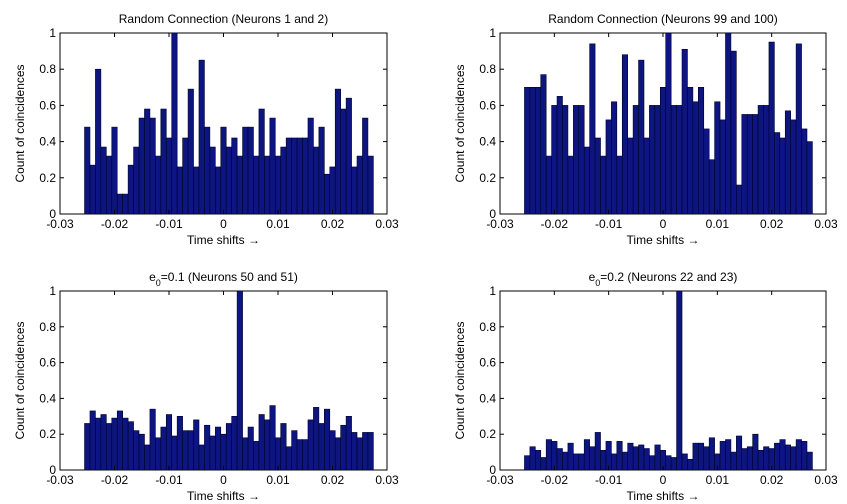 The height and width of the screenshot is (504, 847). Describe the element at coordinates (826, 224) in the screenshot. I see `x-tick-label: 0.03` at that location.